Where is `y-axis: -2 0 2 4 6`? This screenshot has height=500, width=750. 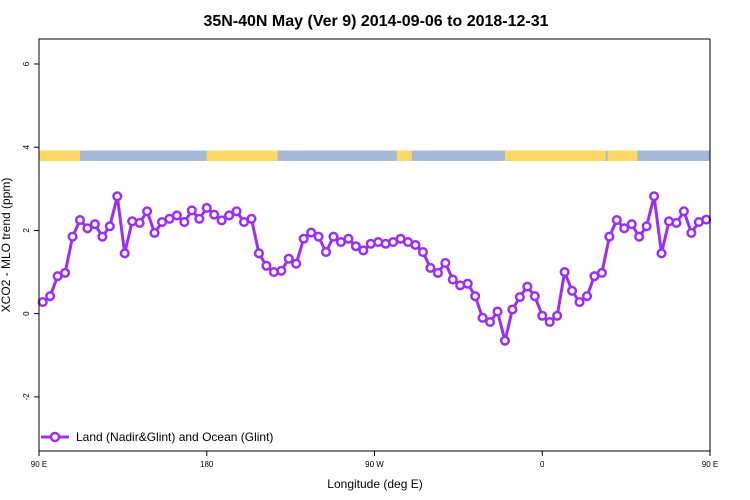 y-axis: -2 0 2 4 6 is located at coordinates (30, 230).